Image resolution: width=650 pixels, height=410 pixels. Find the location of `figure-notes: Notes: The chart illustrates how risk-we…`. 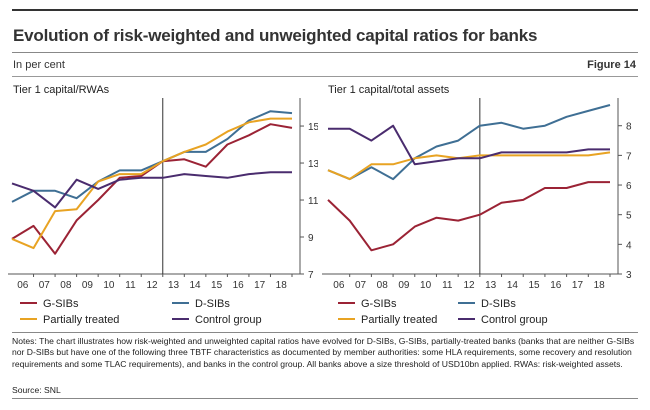

figure-notes: Notes: The chart illustrates how risk-we… is located at coordinates (323, 352).